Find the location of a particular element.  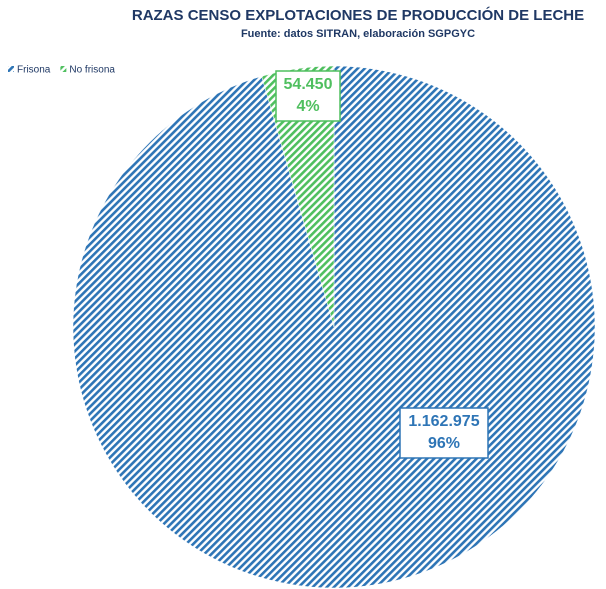

value-label: 54.450 is located at coordinates (308, 84).